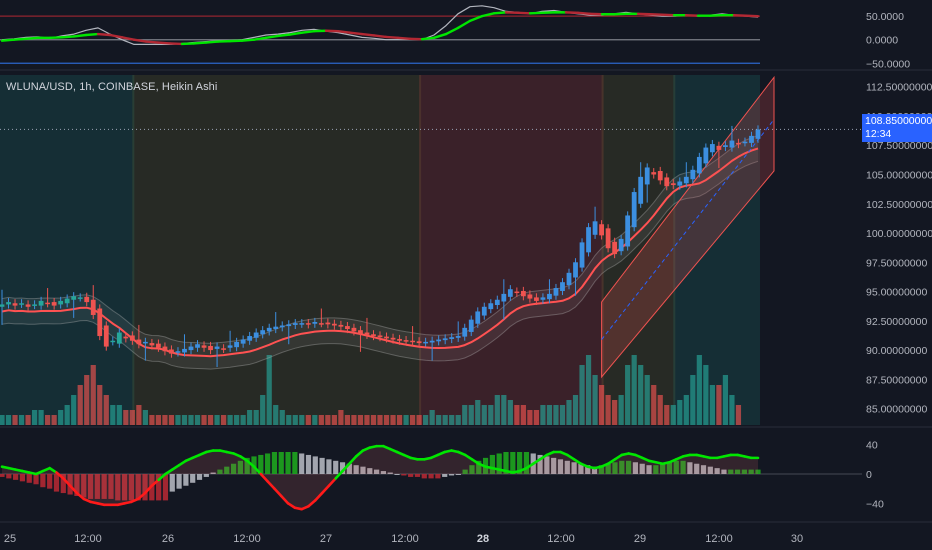 Image resolution: width=932 pixels, height=550 pixels. What do you see at coordinates (897, 128) in the screenshot?
I see `current-price-tag: 108.85000000 12:34` at bounding box center [897, 128].